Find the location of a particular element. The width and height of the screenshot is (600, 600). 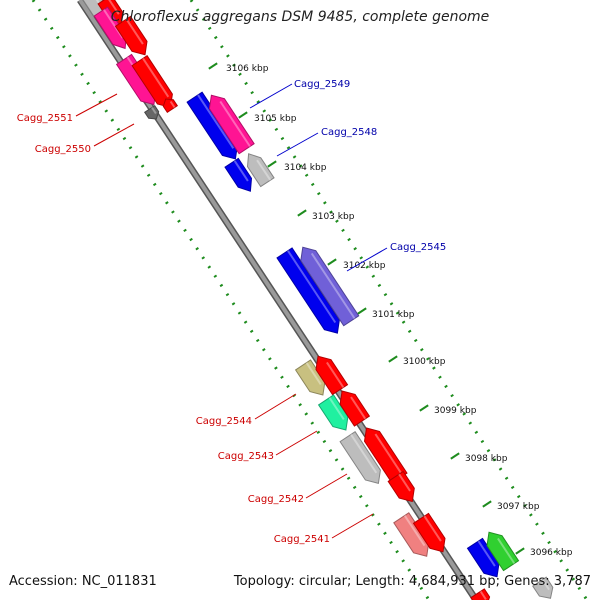

gene-arrow-blue-a-highlight is located at coordinates (216, 121).